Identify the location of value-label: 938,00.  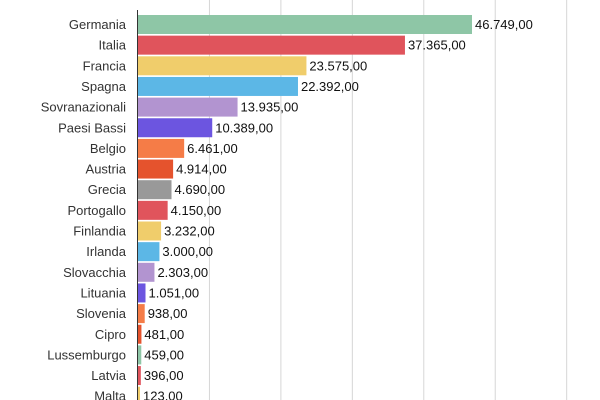
(168, 313).